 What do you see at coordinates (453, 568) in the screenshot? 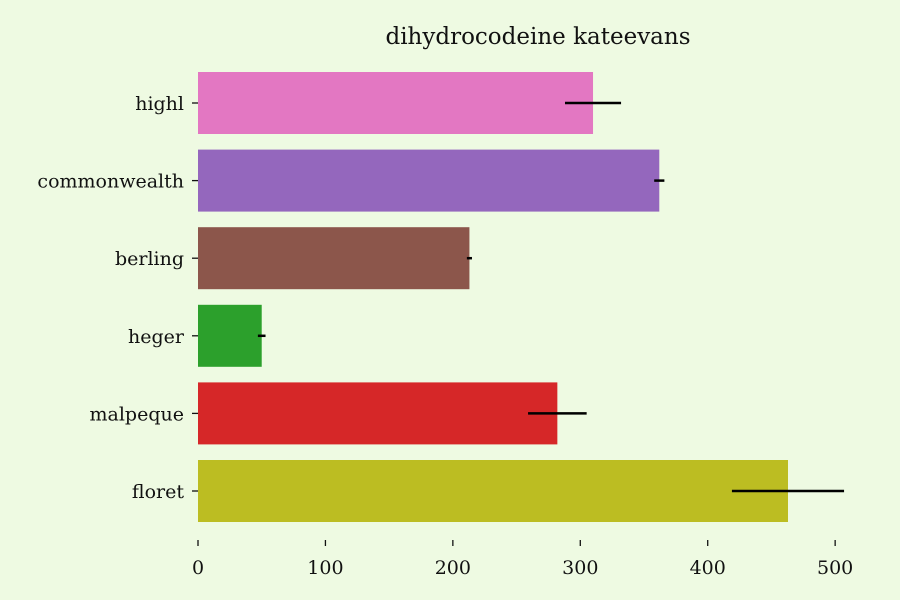
I see `x-tick-label: 200` at bounding box center [453, 568].